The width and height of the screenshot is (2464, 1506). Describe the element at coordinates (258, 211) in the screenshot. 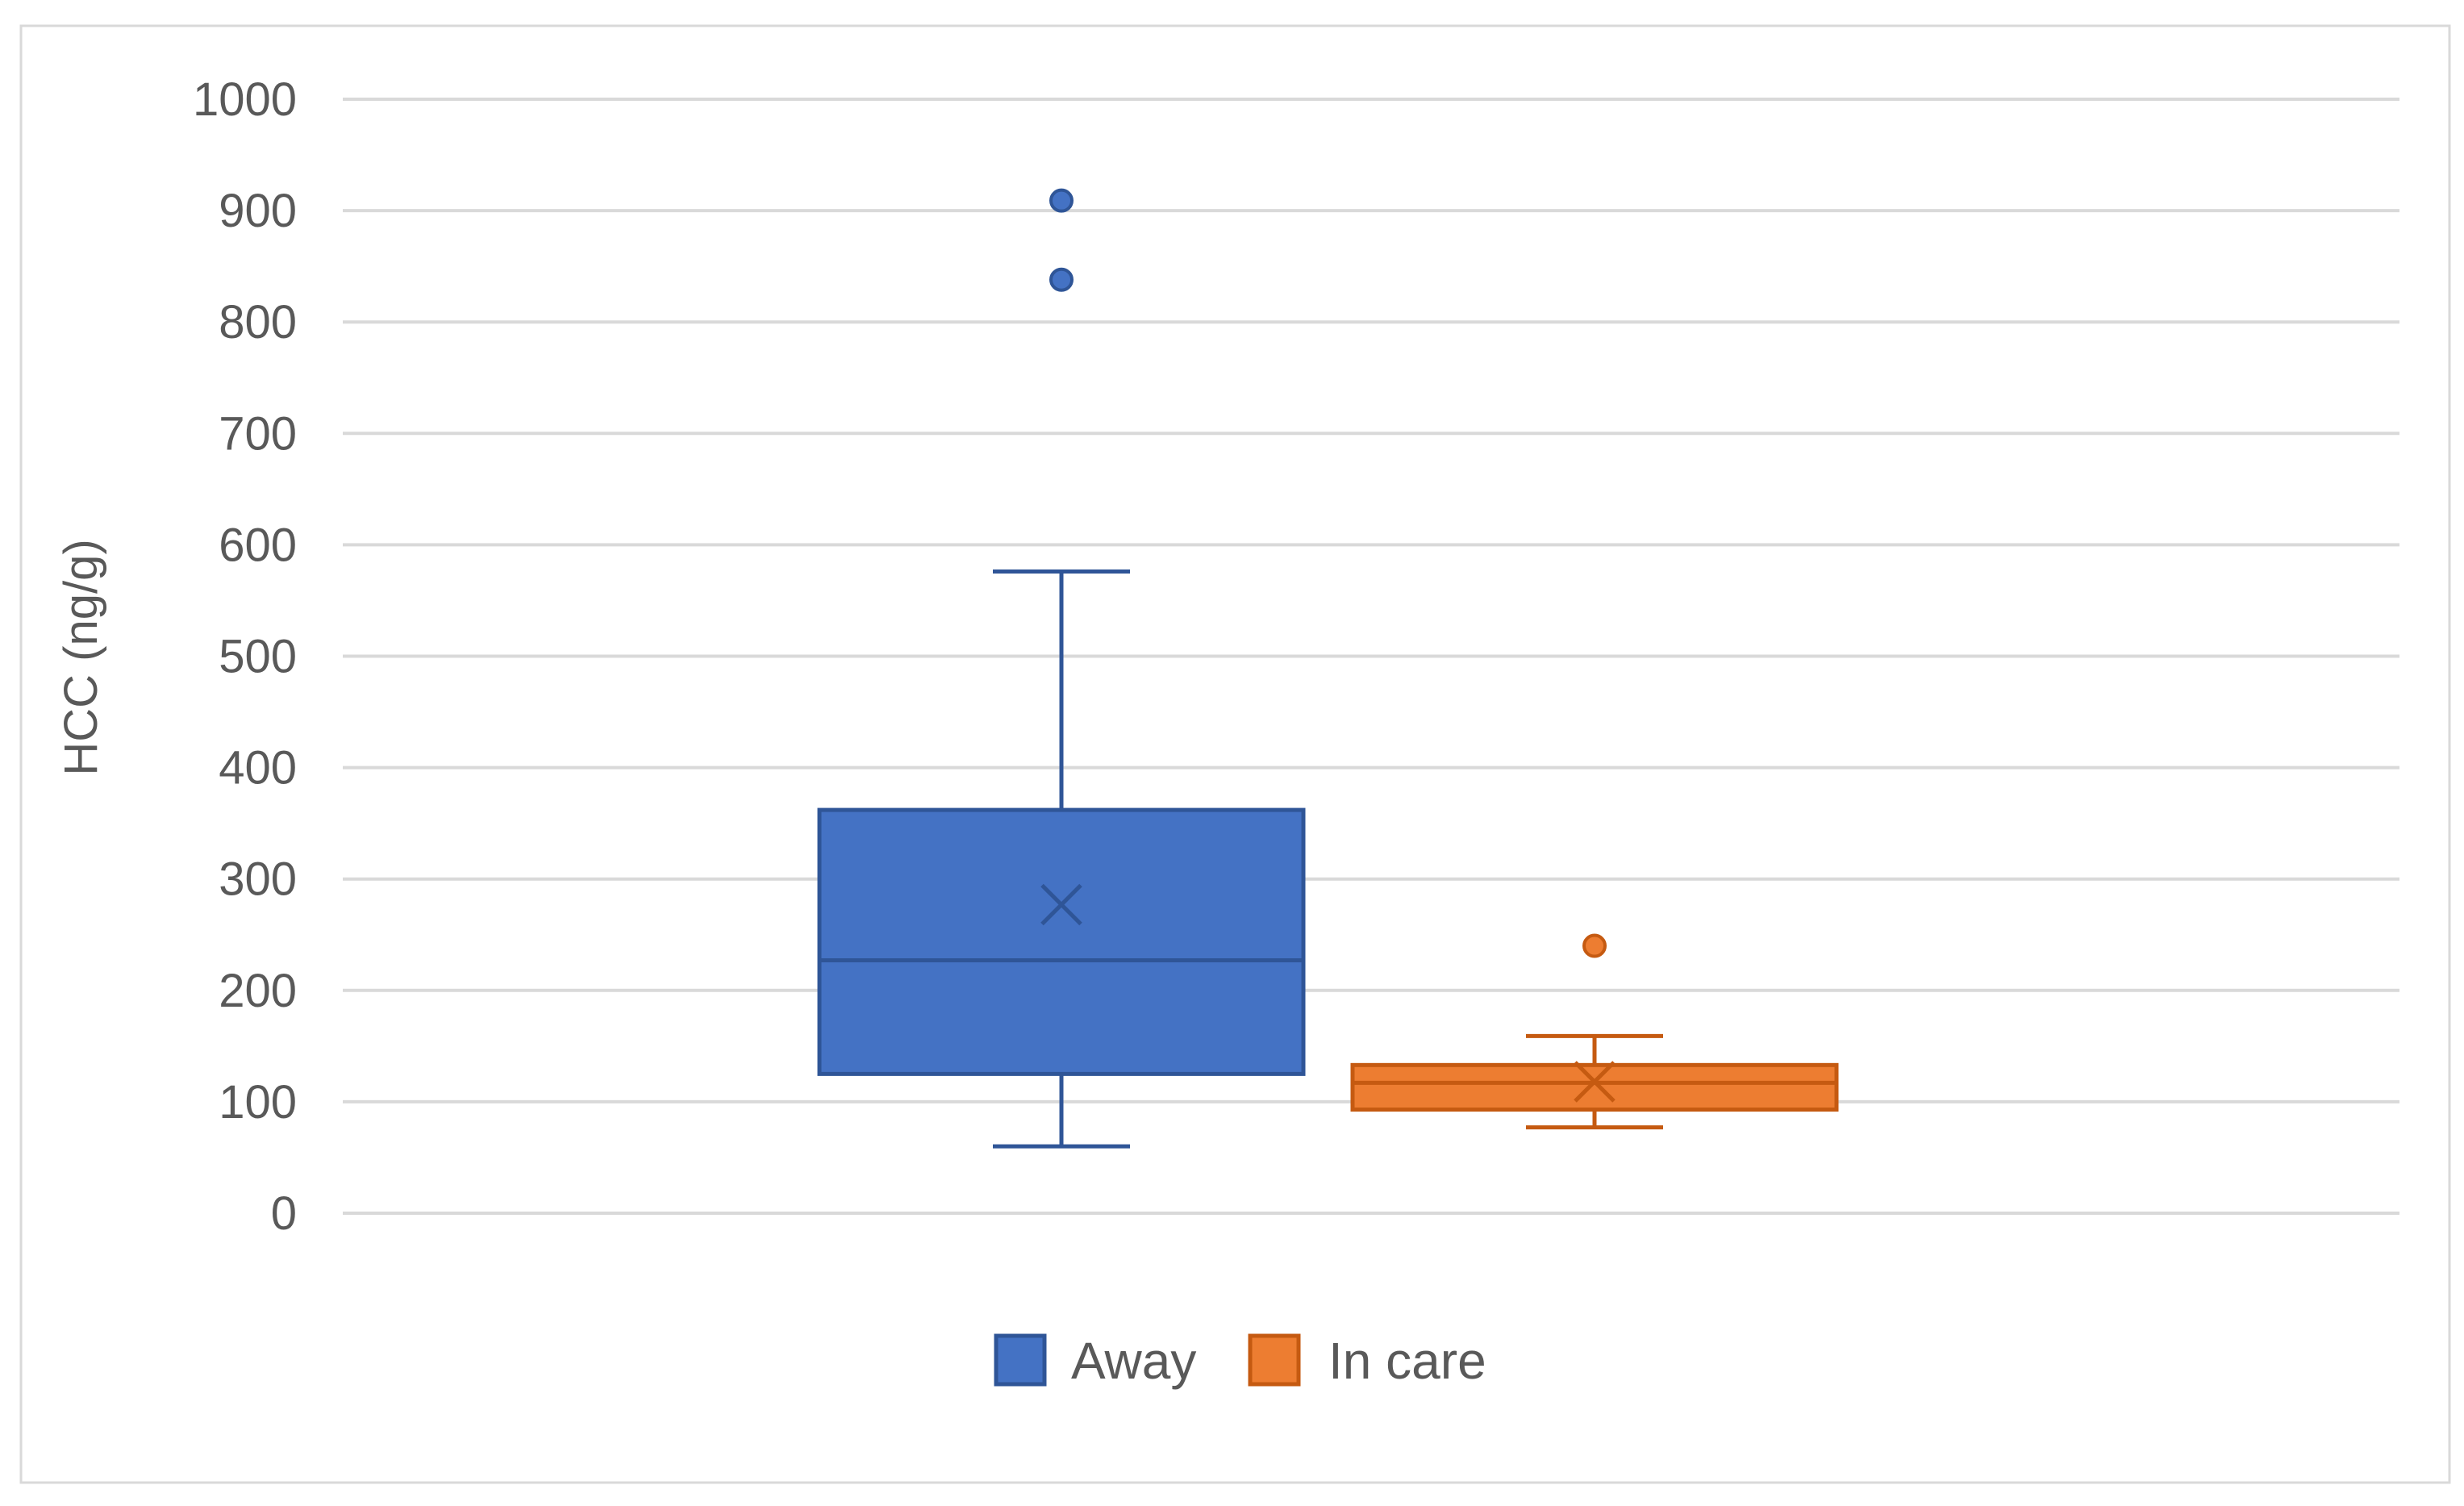

I see `y-tick-label: 900` at that location.